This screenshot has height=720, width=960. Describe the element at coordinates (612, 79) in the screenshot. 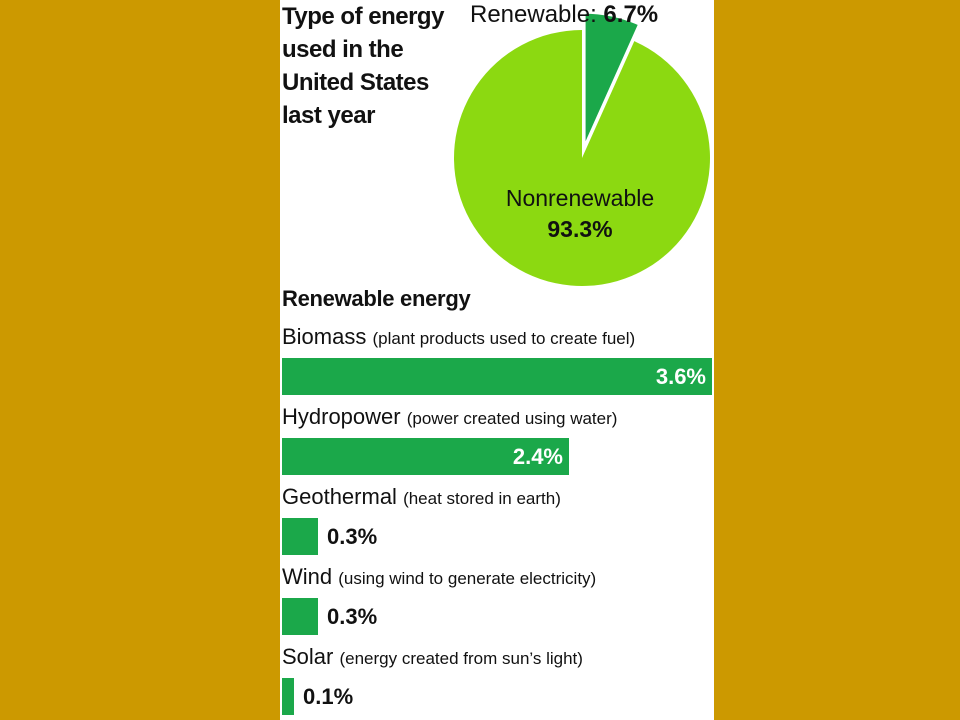

I see `pie-slice-renewable` at that location.